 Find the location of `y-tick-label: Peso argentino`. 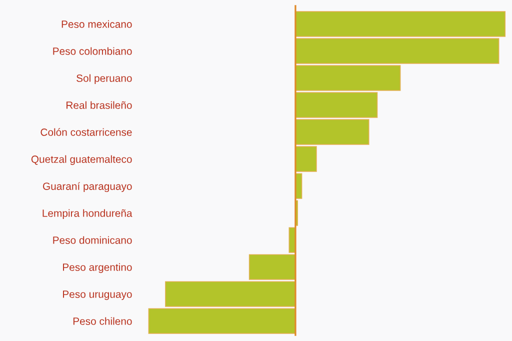

y-tick-label: Peso argentino is located at coordinates (97, 268).